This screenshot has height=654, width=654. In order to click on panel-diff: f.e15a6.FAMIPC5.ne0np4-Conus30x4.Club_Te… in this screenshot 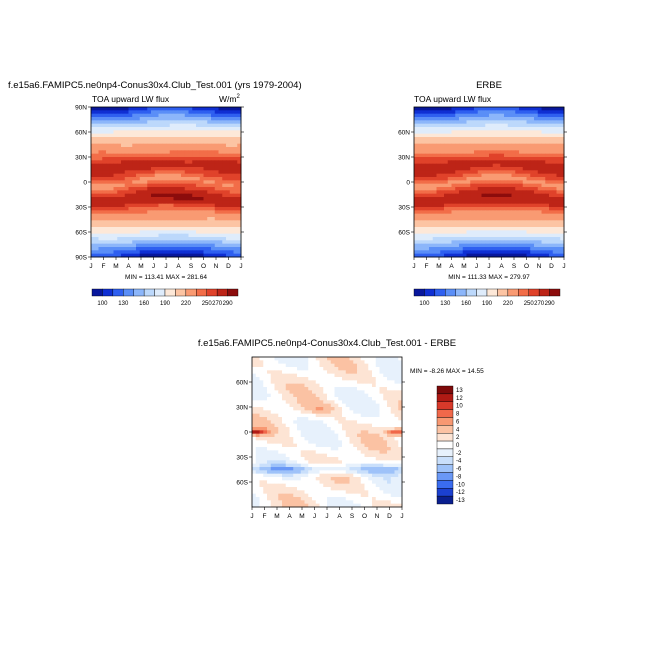, I will do `click(341, 429)`.